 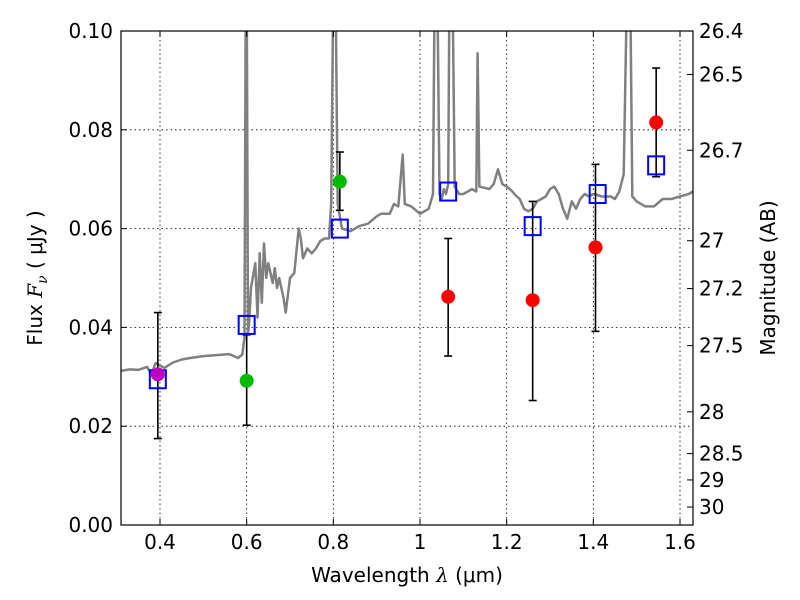 I want to click on mag-tick-label: 29, so click(x=711, y=480).